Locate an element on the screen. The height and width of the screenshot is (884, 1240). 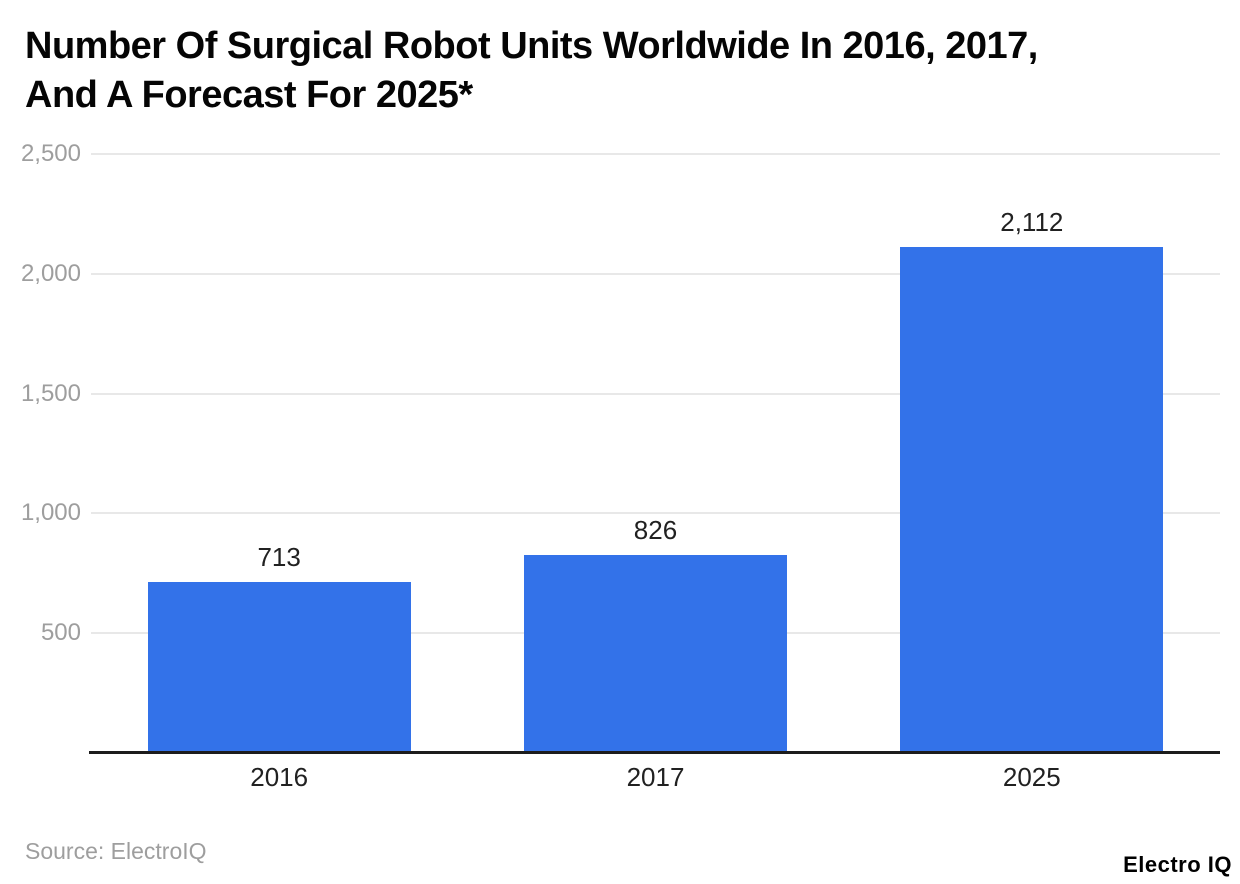
bar-2025 is located at coordinates (1032, 499).